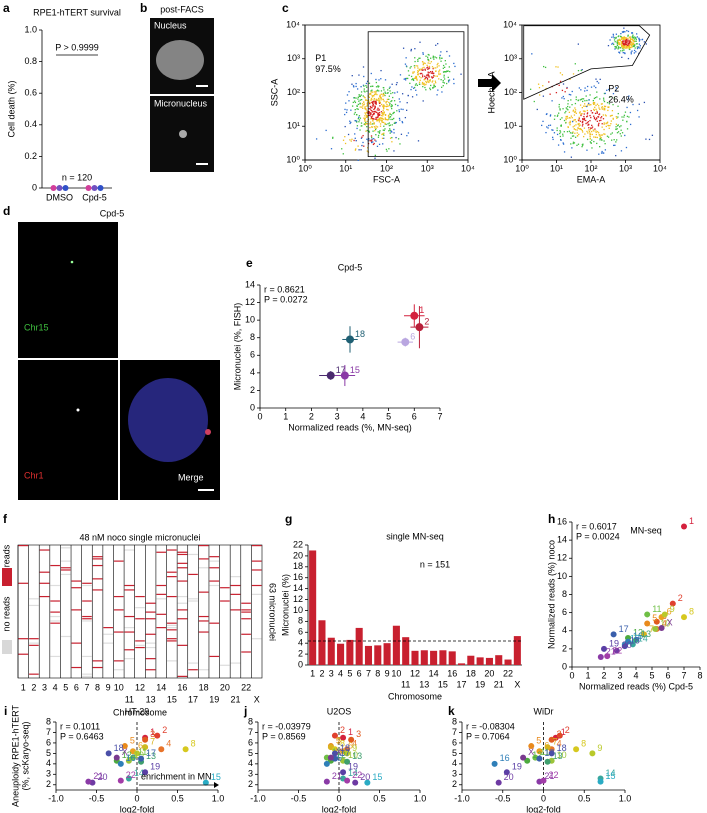 This screenshot has width=707, height=813. I want to click on chart-title: MN-seq, so click(646, 530).